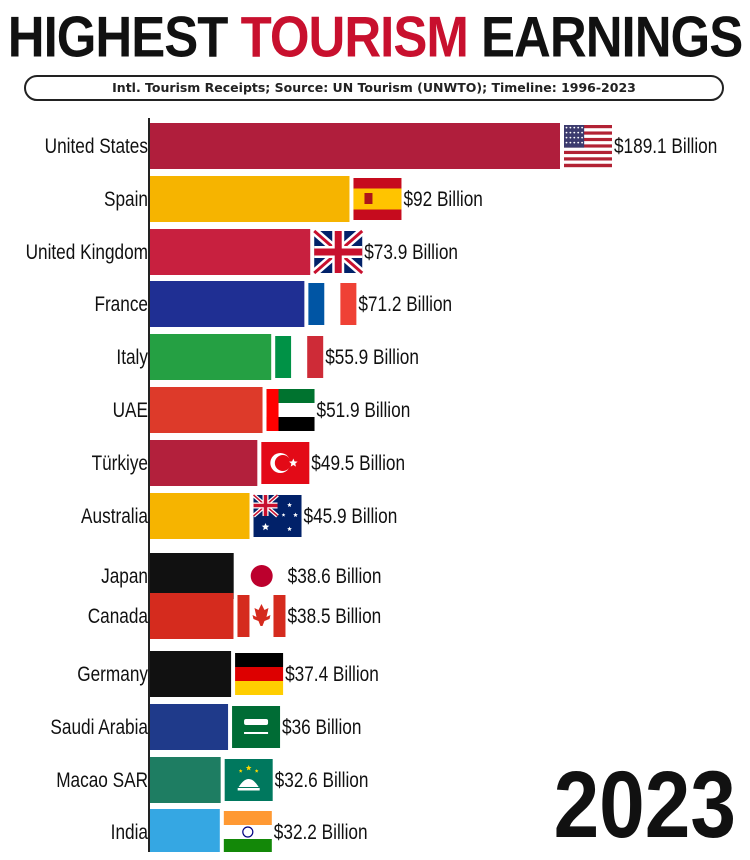 The width and height of the screenshot is (750, 860). I want to click on value-label: $36 Billion, so click(321, 728).